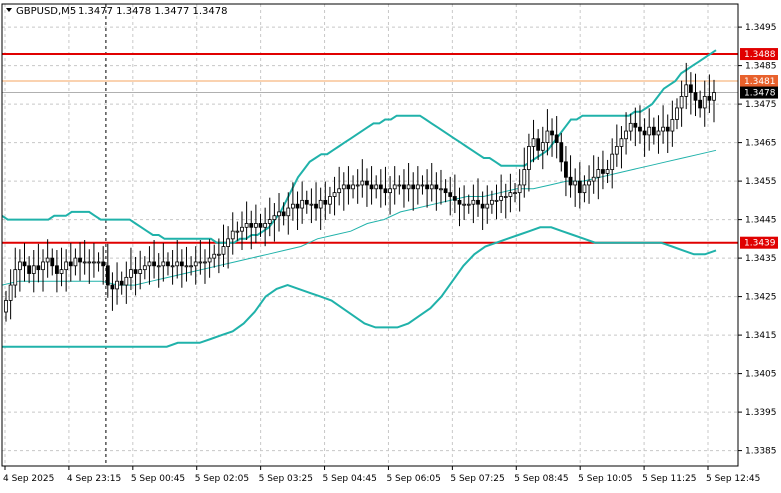  I want to click on y-tick-label: 1.3435, so click(761, 259).